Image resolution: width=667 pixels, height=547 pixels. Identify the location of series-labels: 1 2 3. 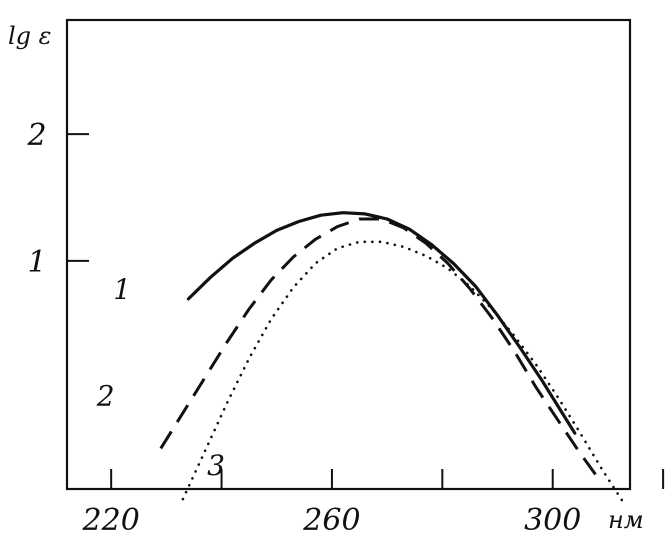
(160, 377).